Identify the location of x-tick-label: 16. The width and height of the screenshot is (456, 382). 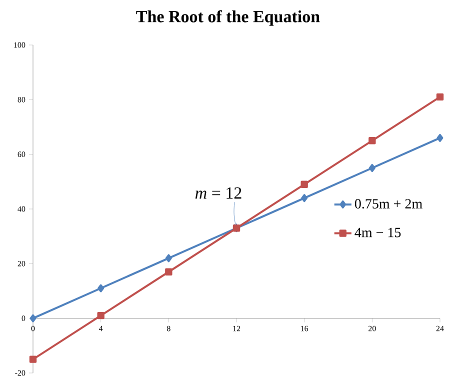
(304, 329).